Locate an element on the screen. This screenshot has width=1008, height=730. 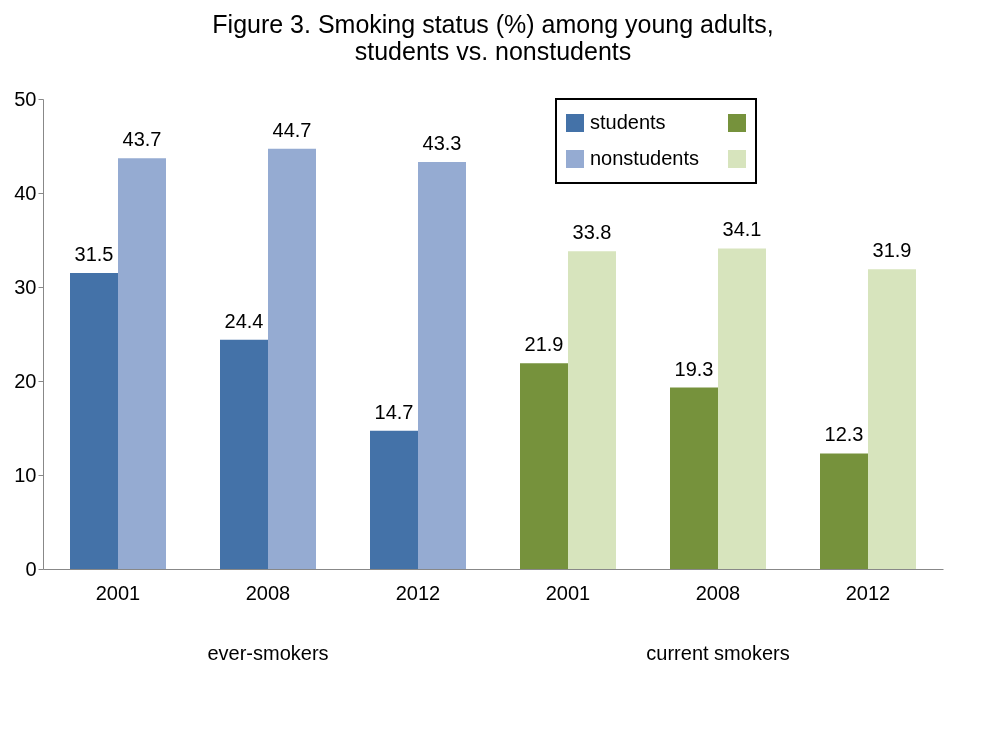
data-label: 44.7 is located at coordinates (292, 129).